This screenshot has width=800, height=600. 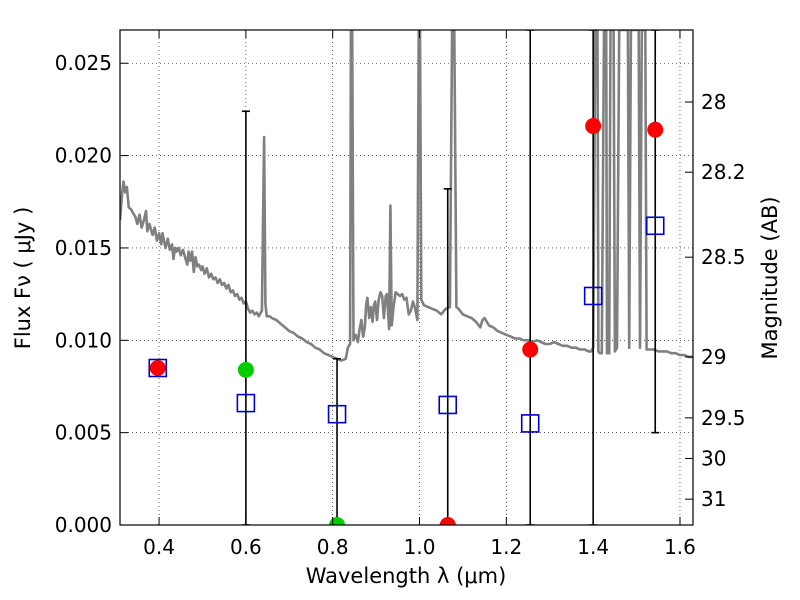 I want to click on x-axis-title: Wavelength λ (μm), so click(x=406, y=576).